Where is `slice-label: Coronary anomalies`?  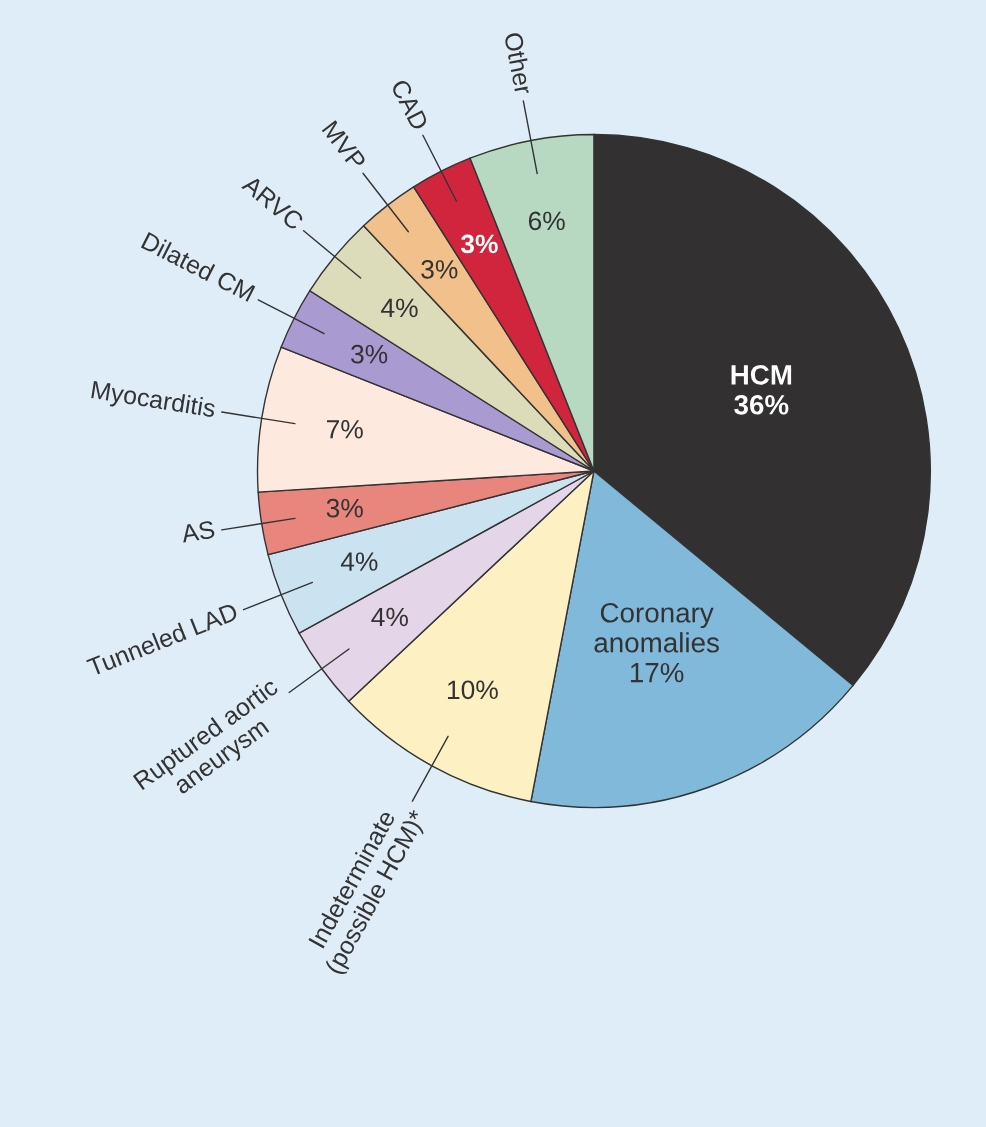 slice-label: Coronary anomalies is located at coordinates (656, 627).